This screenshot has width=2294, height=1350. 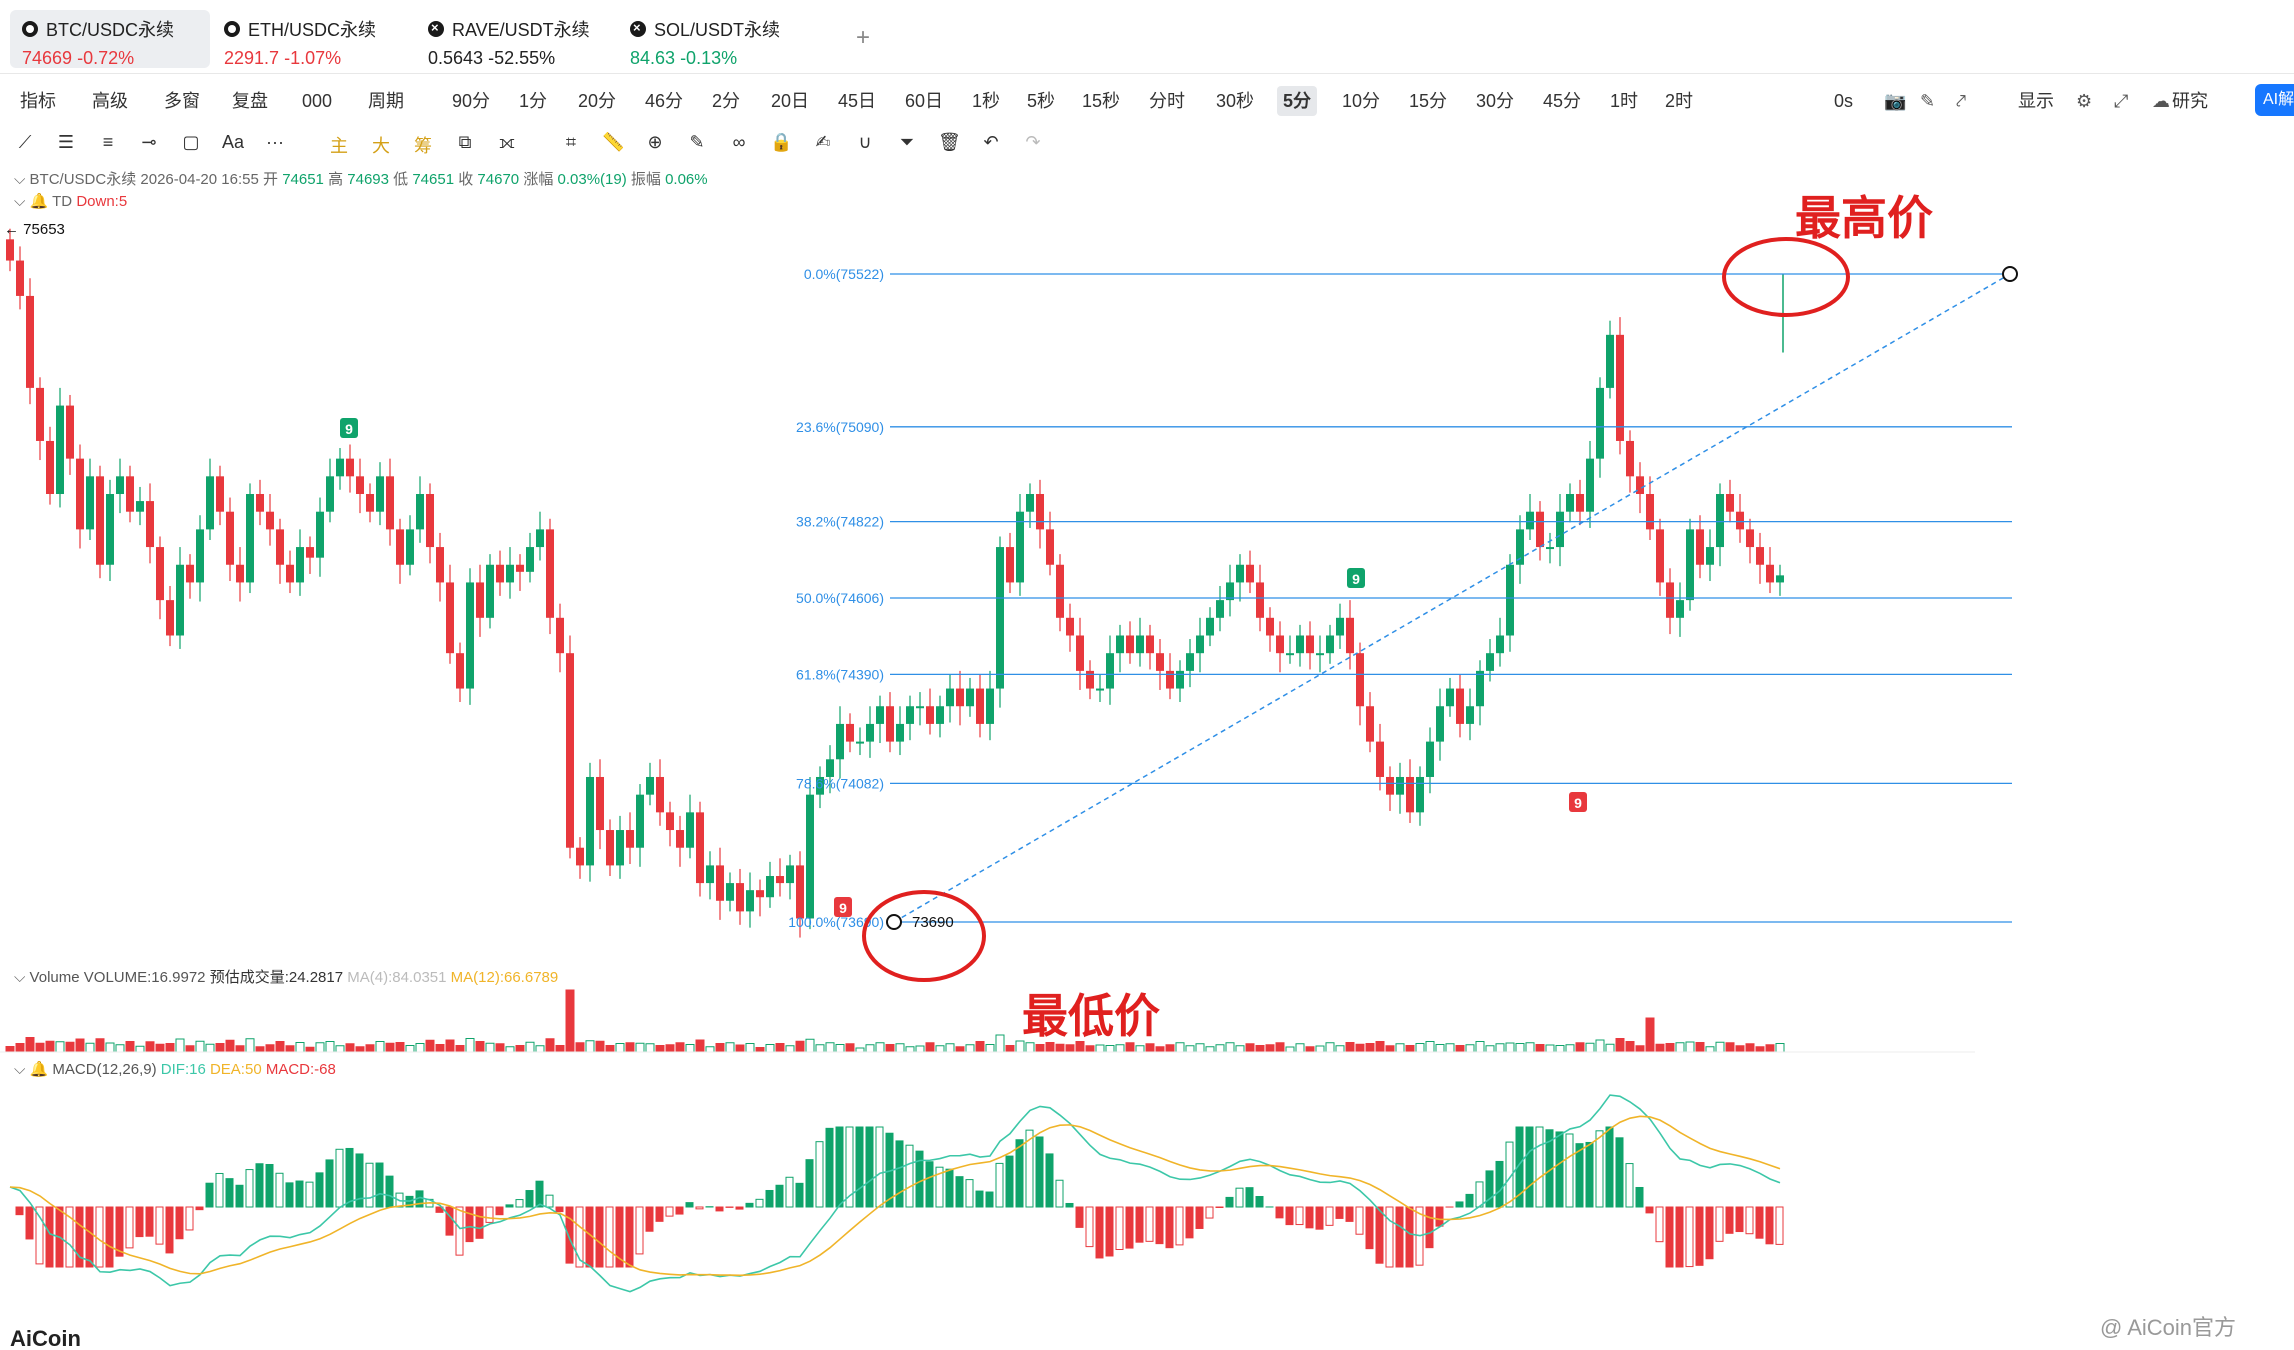 I want to click on display-button: 显示, so click(x=2036, y=101).